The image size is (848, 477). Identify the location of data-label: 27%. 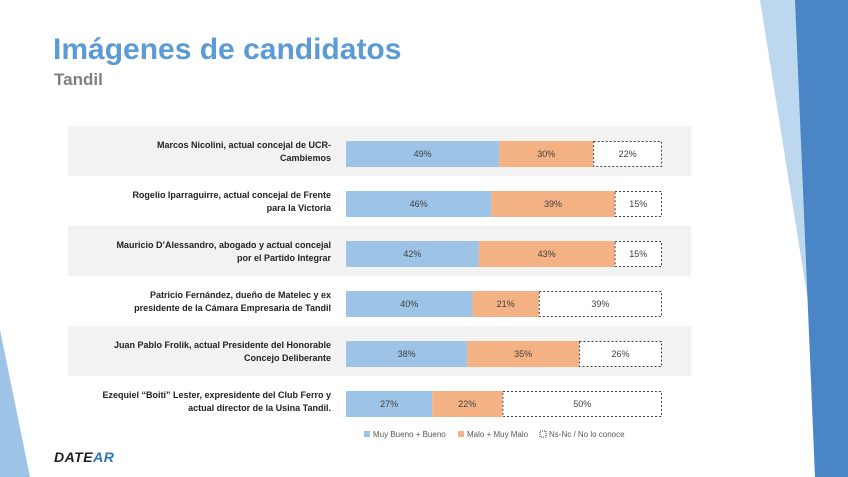
(389, 404).